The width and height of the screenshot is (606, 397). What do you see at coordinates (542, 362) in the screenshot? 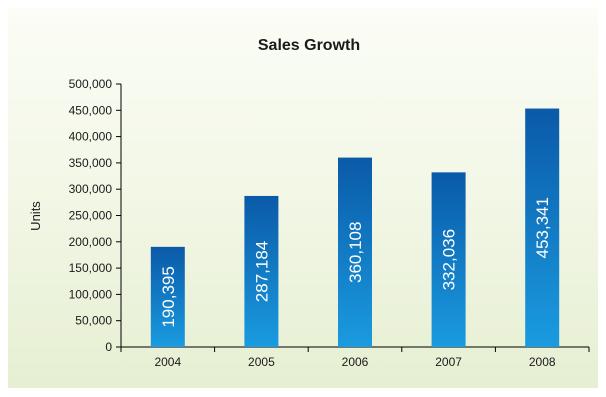
I see `x-tick-label: 2008` at bounding box center [542, 362].